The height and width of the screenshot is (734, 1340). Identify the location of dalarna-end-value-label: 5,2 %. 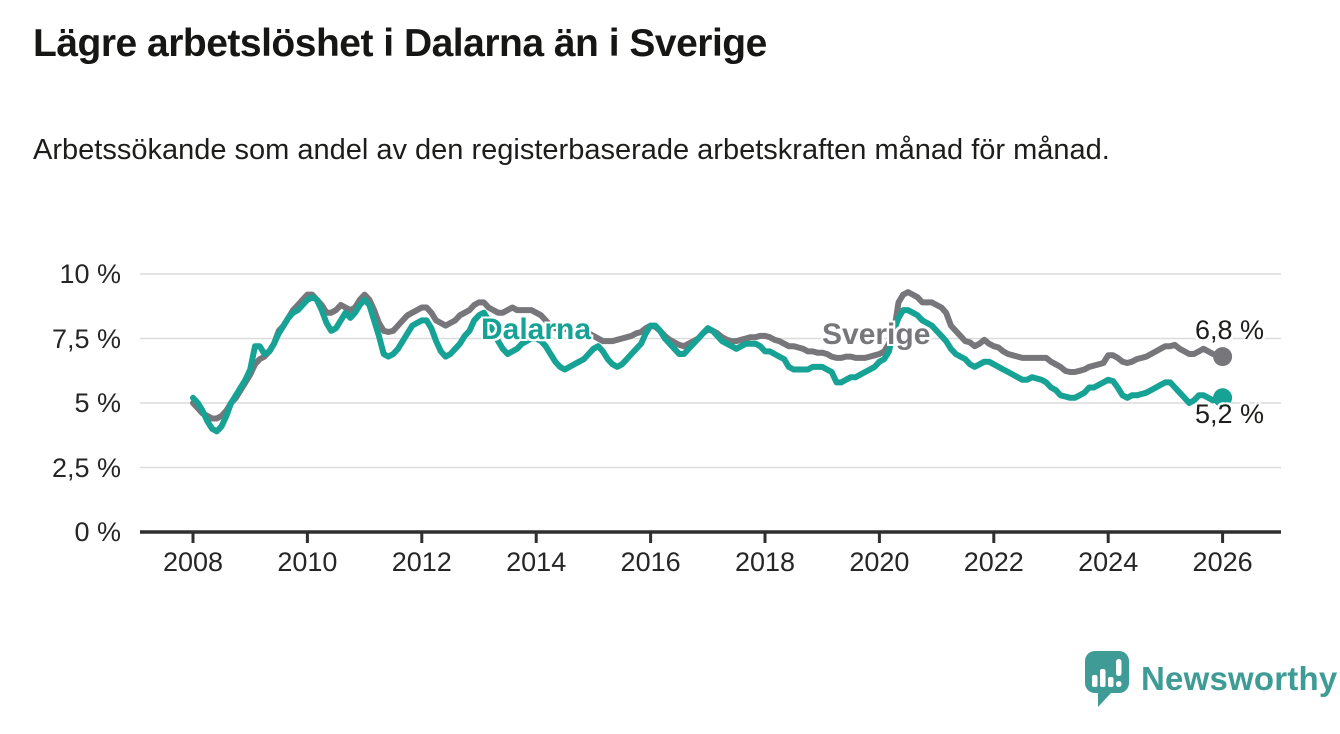
(1230, 414).